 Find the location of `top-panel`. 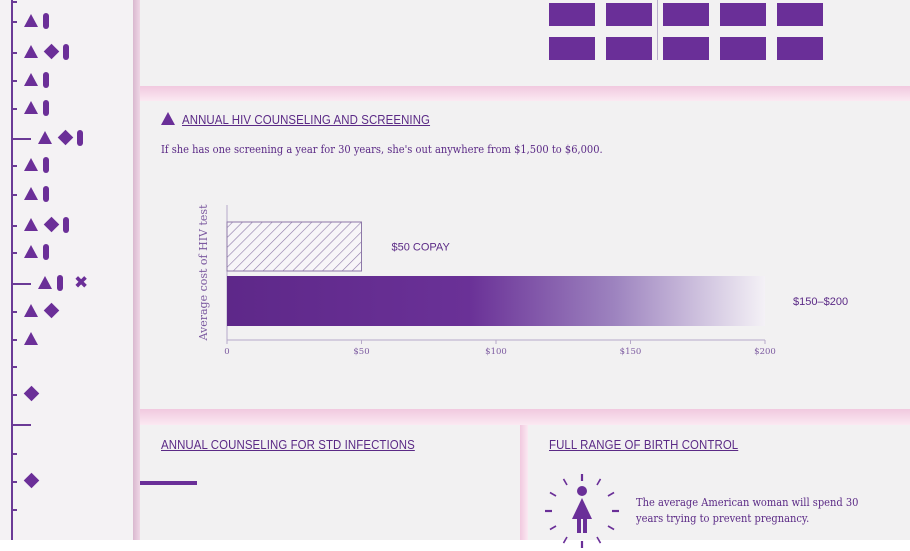

top-panel is located at coordinates (525, 43).